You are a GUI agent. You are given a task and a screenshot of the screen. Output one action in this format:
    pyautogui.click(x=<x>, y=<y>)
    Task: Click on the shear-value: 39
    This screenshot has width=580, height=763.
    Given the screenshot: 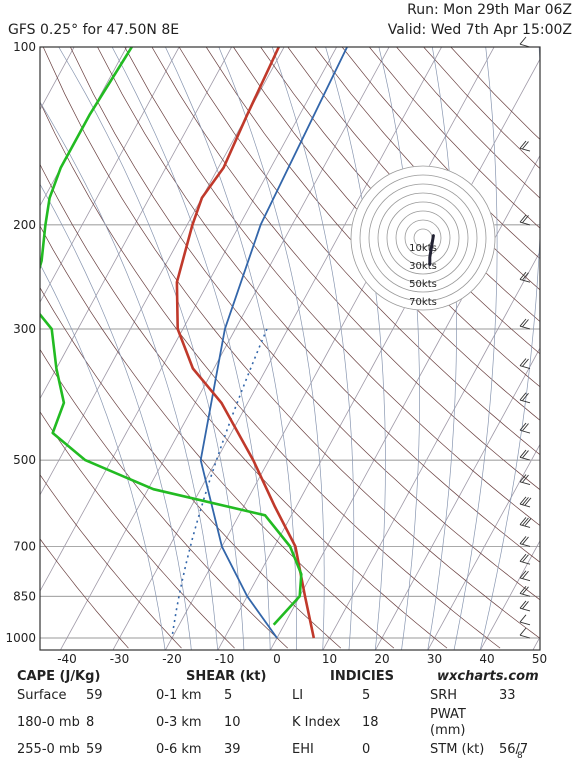 What is the action you would take?
    pyautogui.click(x=232, y=749)
    